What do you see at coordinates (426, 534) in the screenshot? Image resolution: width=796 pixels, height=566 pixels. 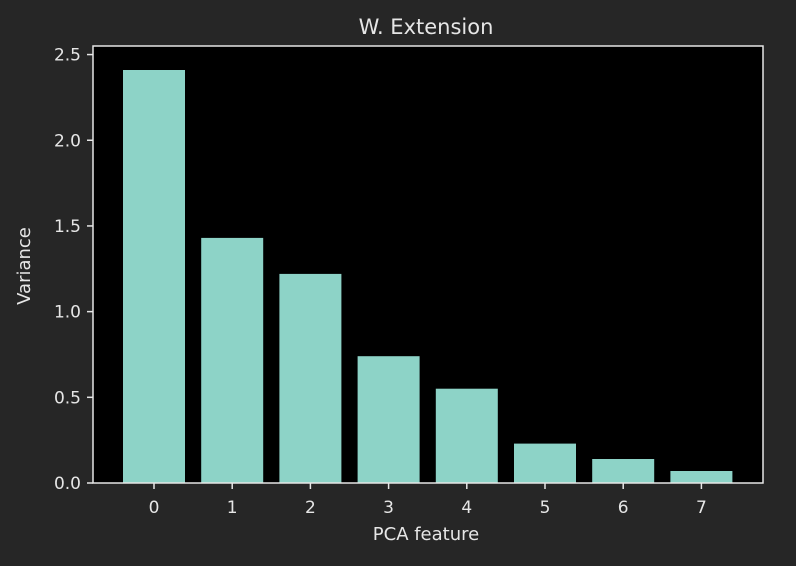 I see `x-axis-label: PCA feature` at bounding box center [426, 534].